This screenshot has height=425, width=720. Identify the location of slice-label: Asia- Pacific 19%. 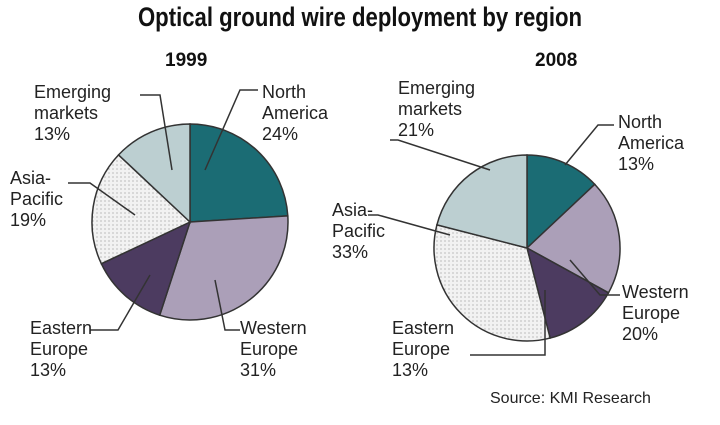
(36, 199).